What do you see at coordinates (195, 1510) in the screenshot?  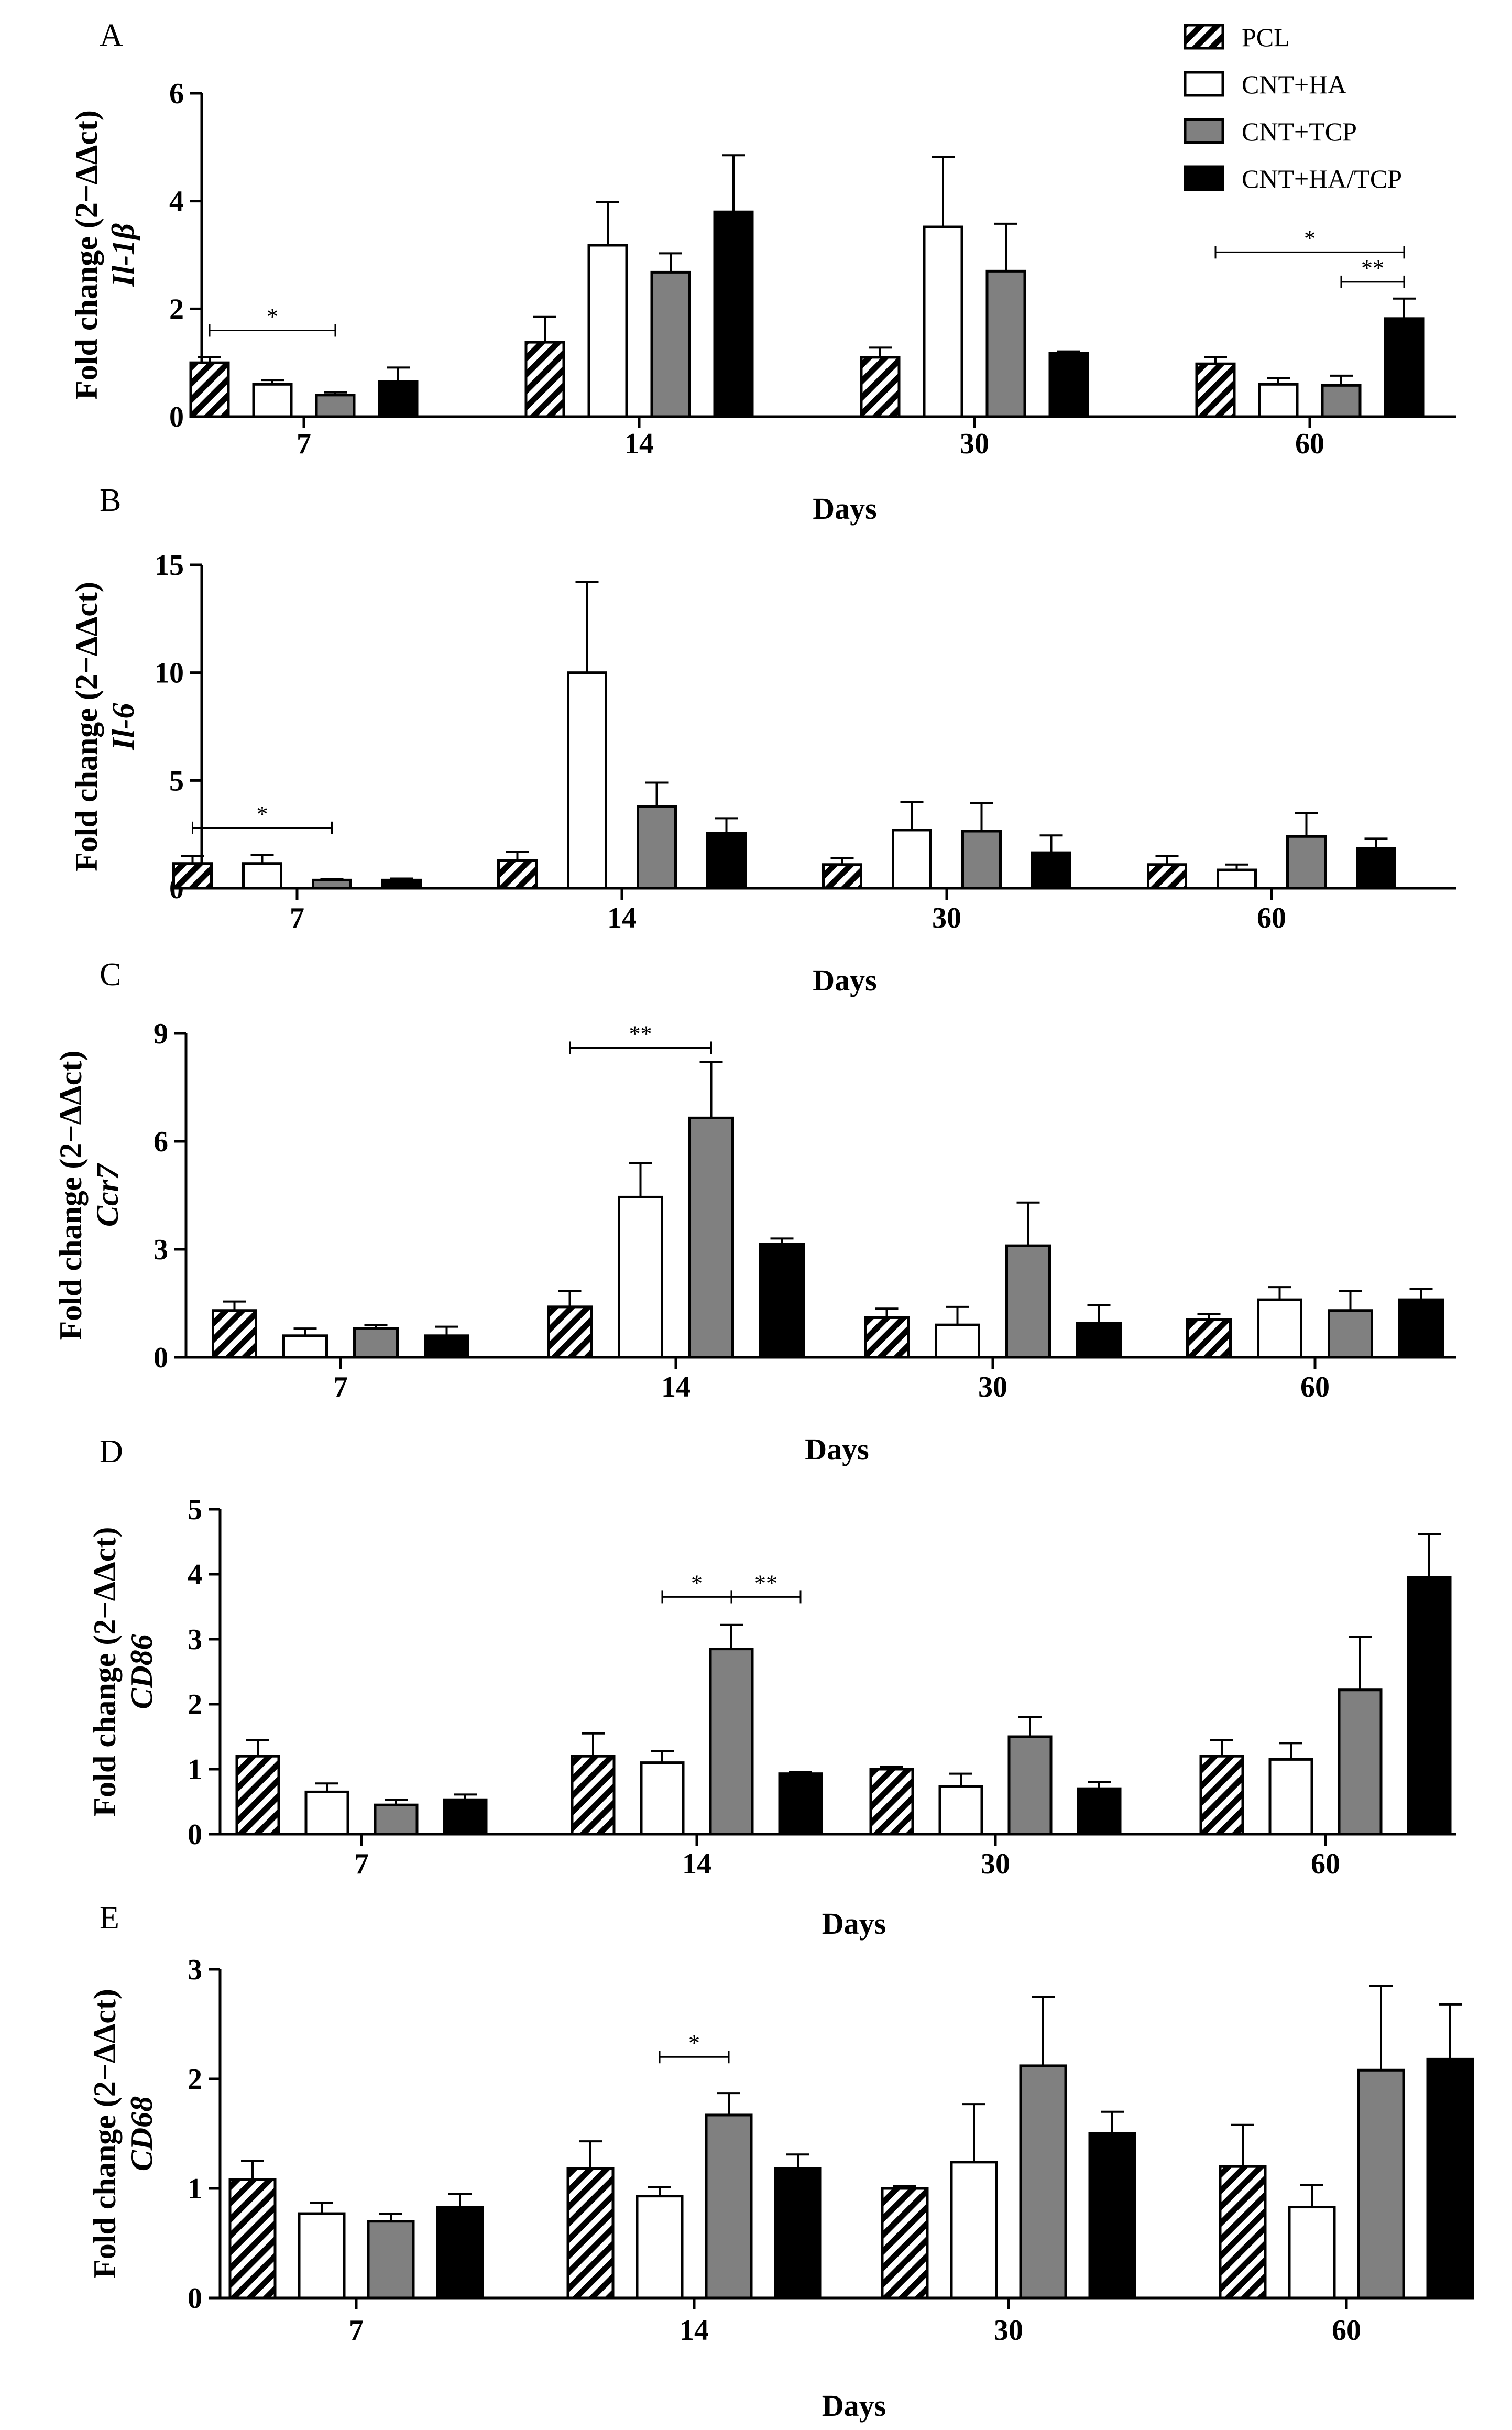 I see `y-tick-label: 5` at bounding box center [195, 1510].